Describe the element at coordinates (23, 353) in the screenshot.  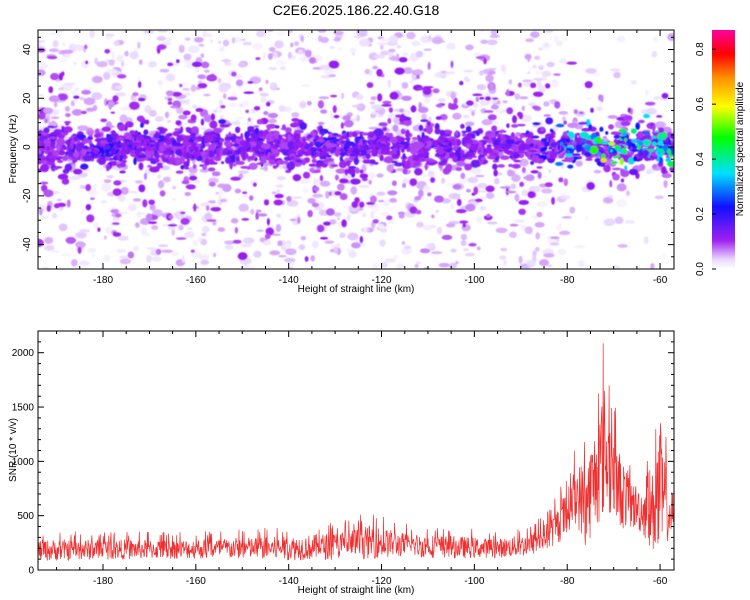
I see `snr-y-tick-label: 2000` at that location.